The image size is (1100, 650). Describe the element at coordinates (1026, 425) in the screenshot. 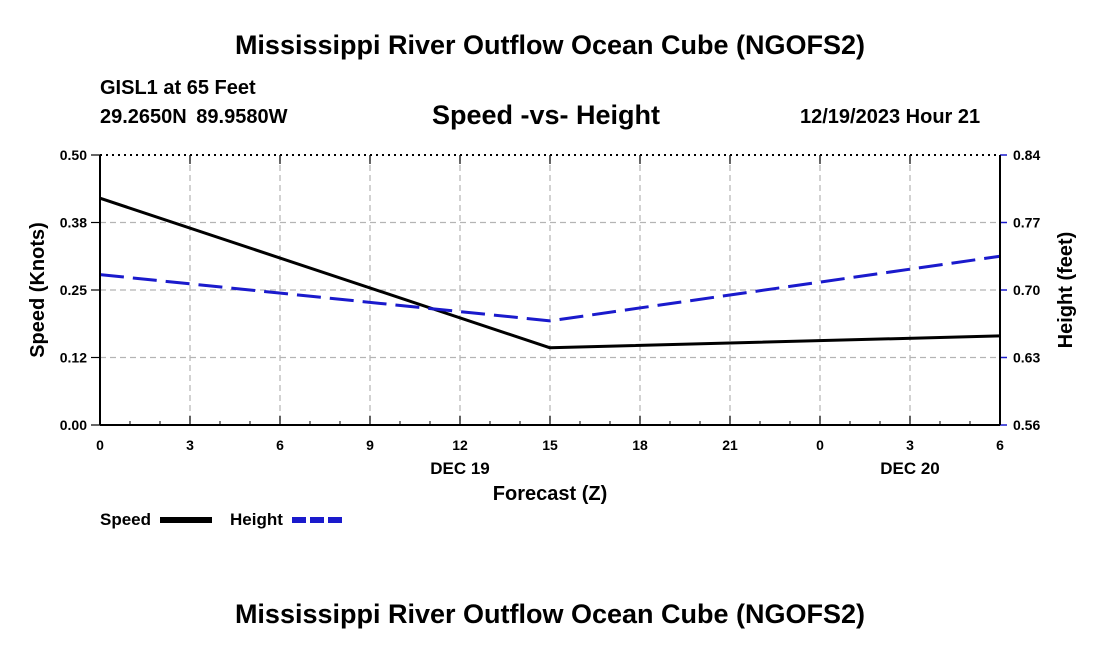

I see `y-right-tick-label: 0.56` at that location.